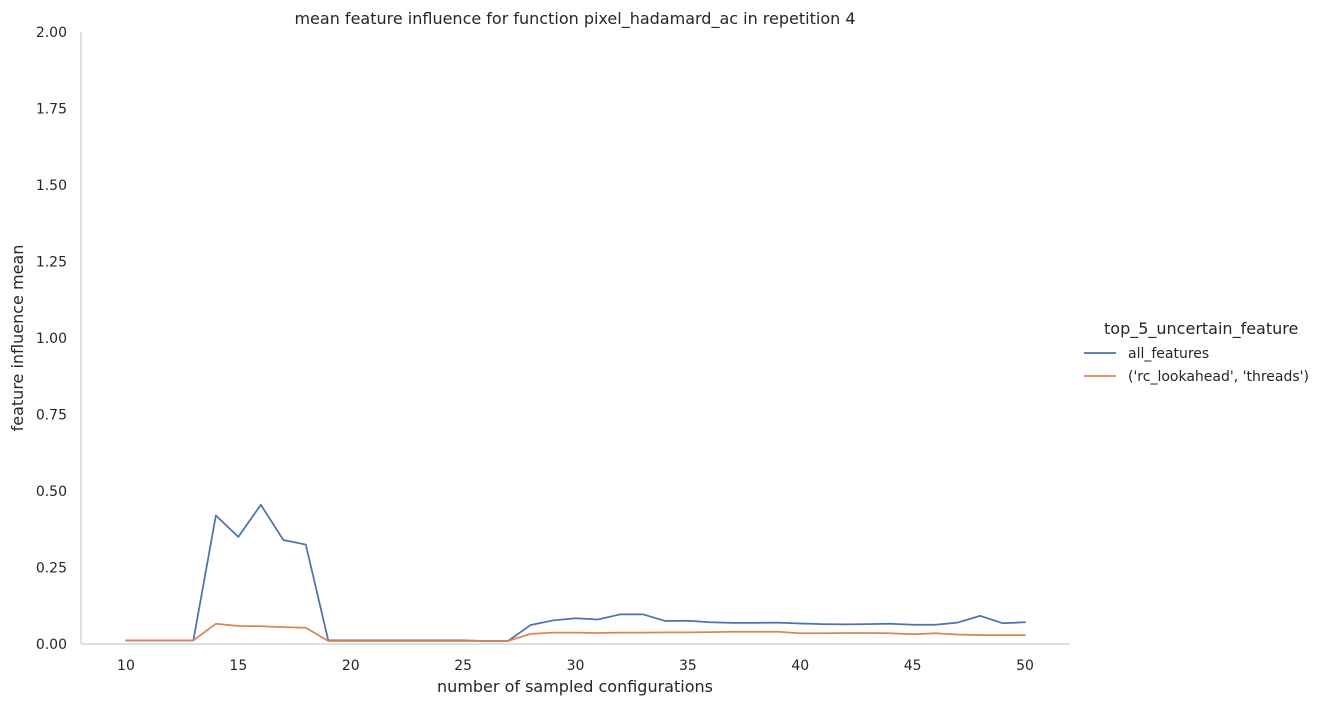 The width and height of the screenshot is (1338, 706). What do you see at coordinates (1025, 666) in the screenshot?
I see `x-tick-label: 50` at bounding box center [1025, 666].